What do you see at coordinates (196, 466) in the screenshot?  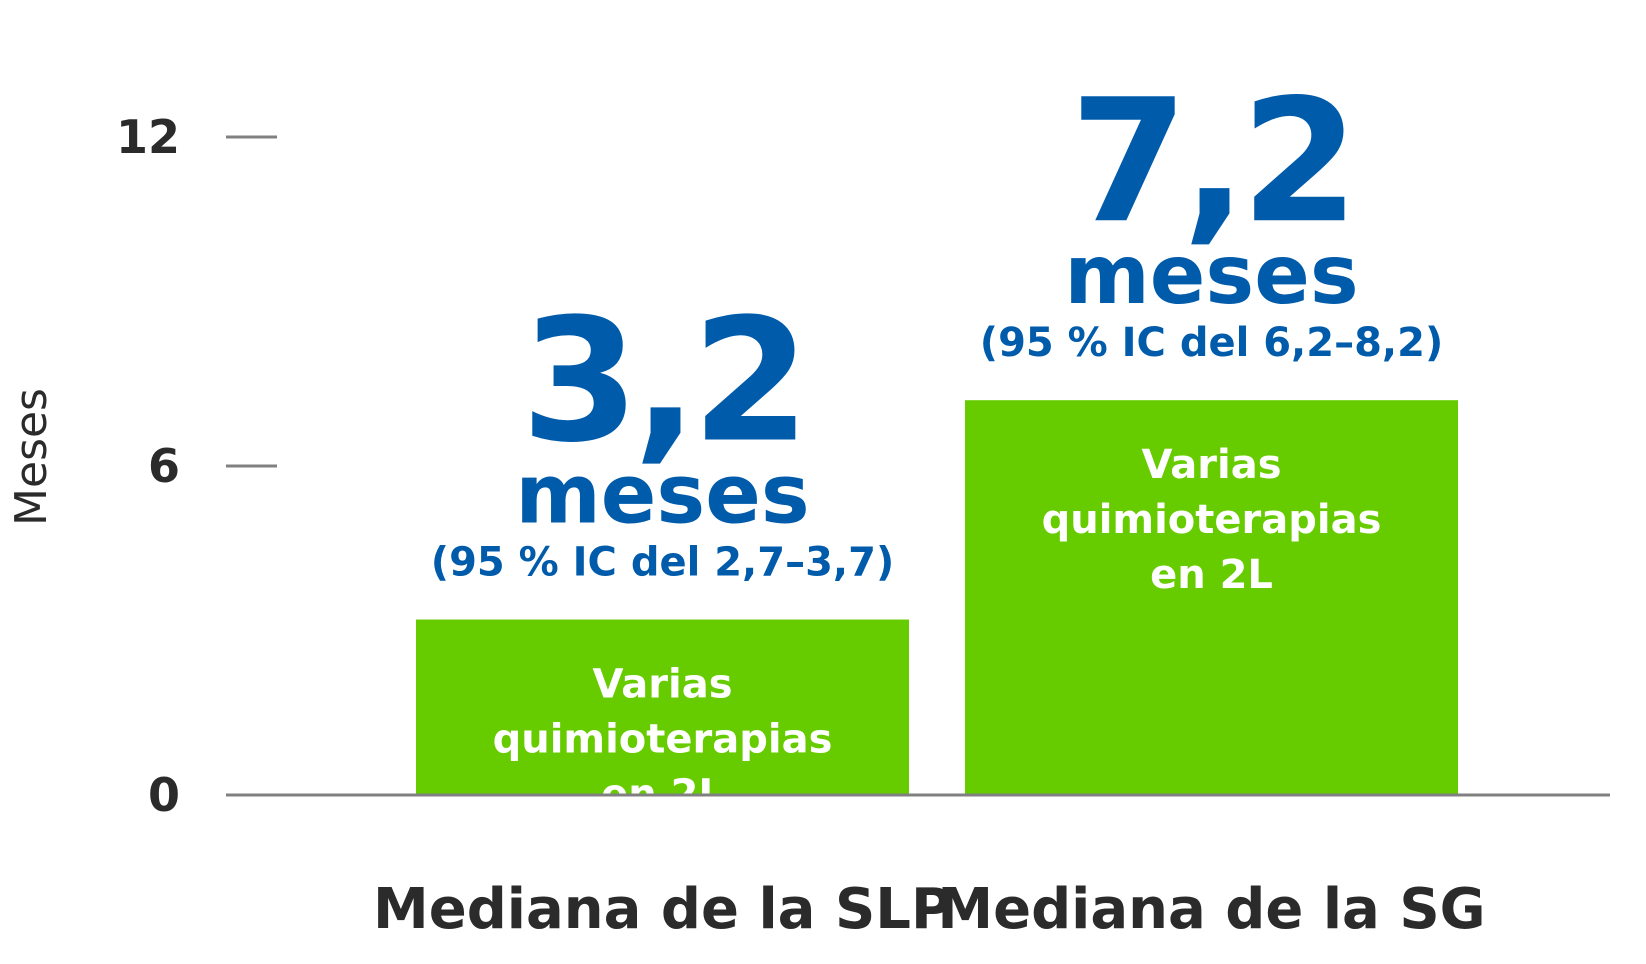 I see `y-axis: 0 6 12` at bounding box center [196, 466].